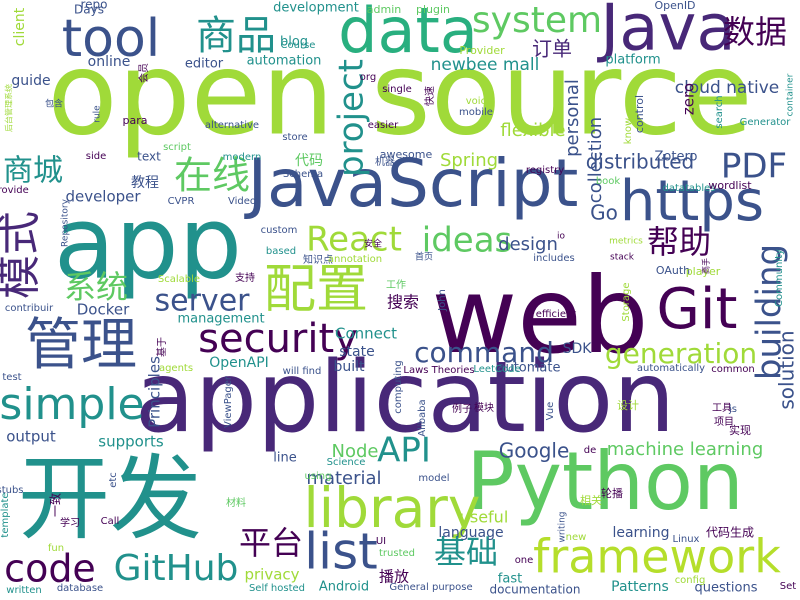 The height and width of the screenshot is (600, 800). I want to click on word-88: repo, so click(93, 6).